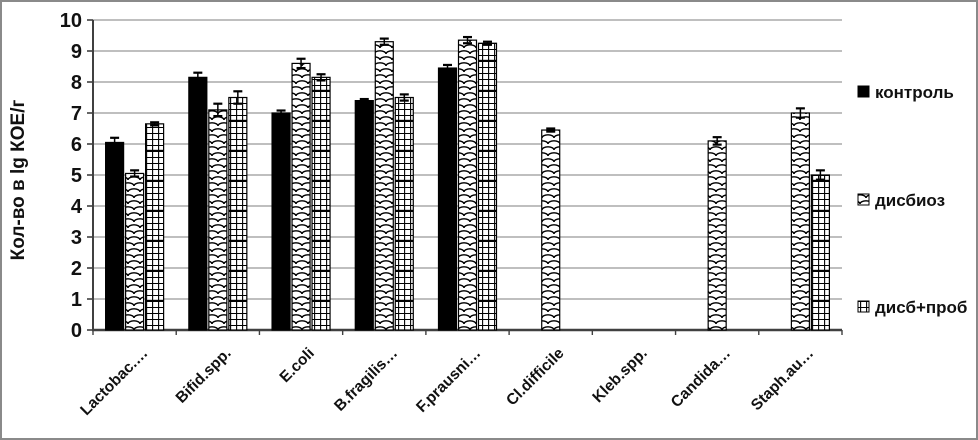 This screenshot has height=440, width=978. Describe the element at coordinates (551, 230) in the screenshot. I see `bar-s1-c5` at that location.